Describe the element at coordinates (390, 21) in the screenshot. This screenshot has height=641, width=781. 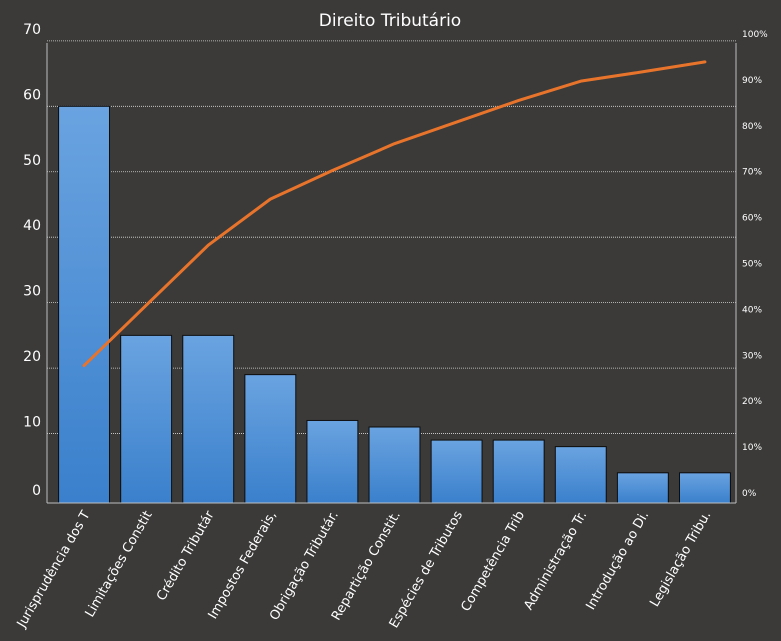
I see `chart-title: Direito Tributário` at that location.